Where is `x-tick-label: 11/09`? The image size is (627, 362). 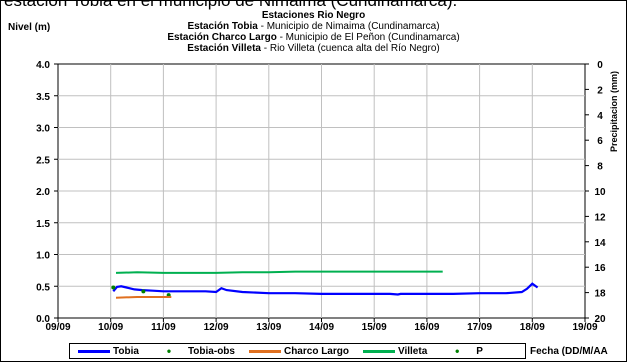
x-tick-label: 11/09 is located at coordinates (163, 327).